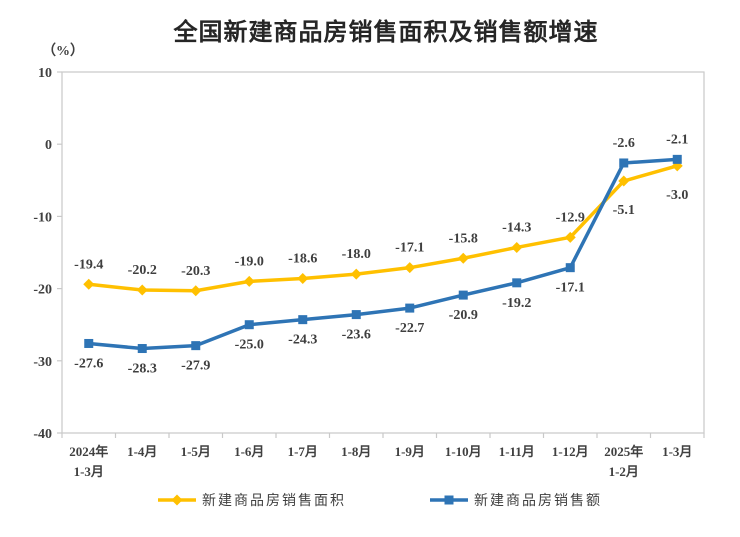 The image size is (740, 537). I want to click on x-axis-label: 1-10月, so click(463, 451).